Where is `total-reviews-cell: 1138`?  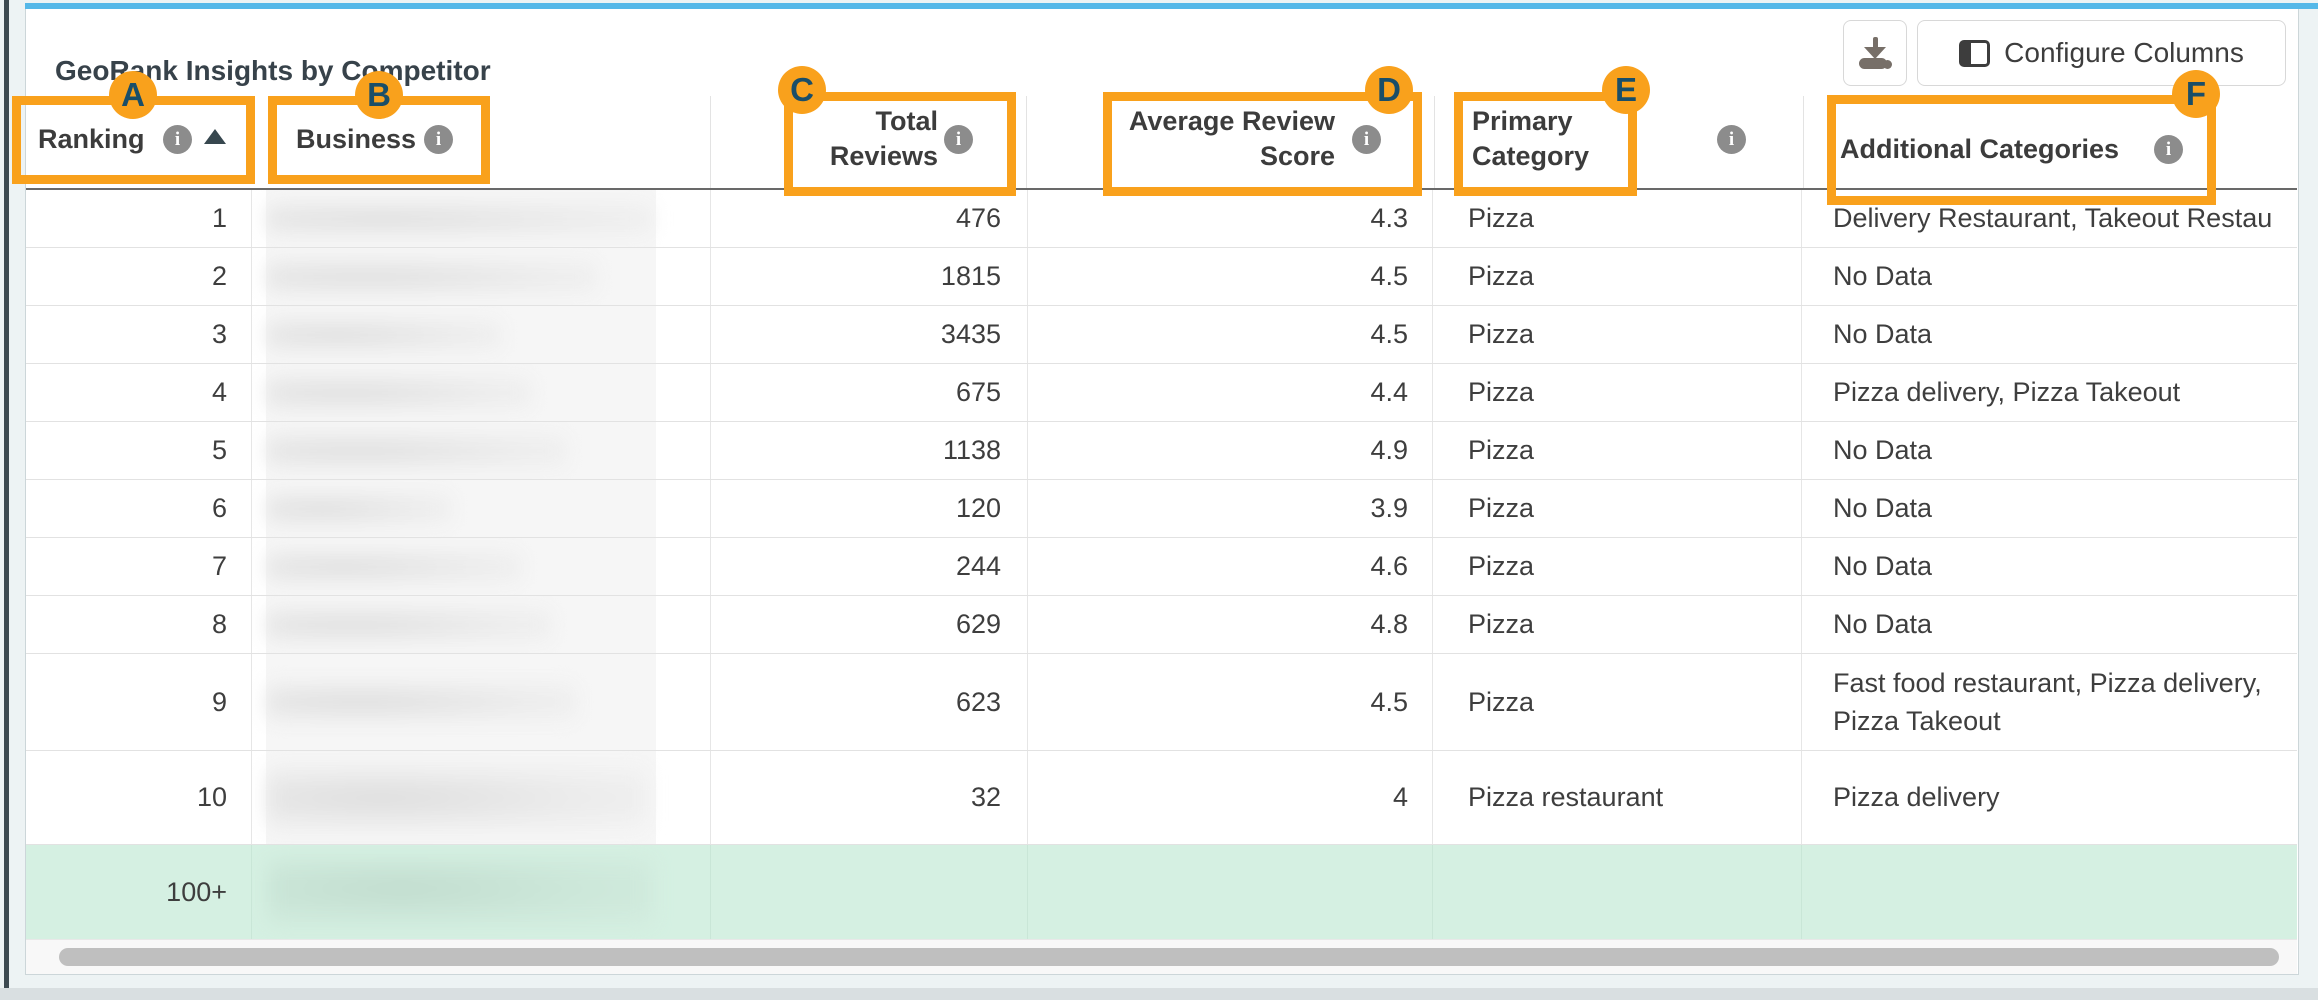 total-reviews-cell: 1138 is located at coordinates (869, 450).